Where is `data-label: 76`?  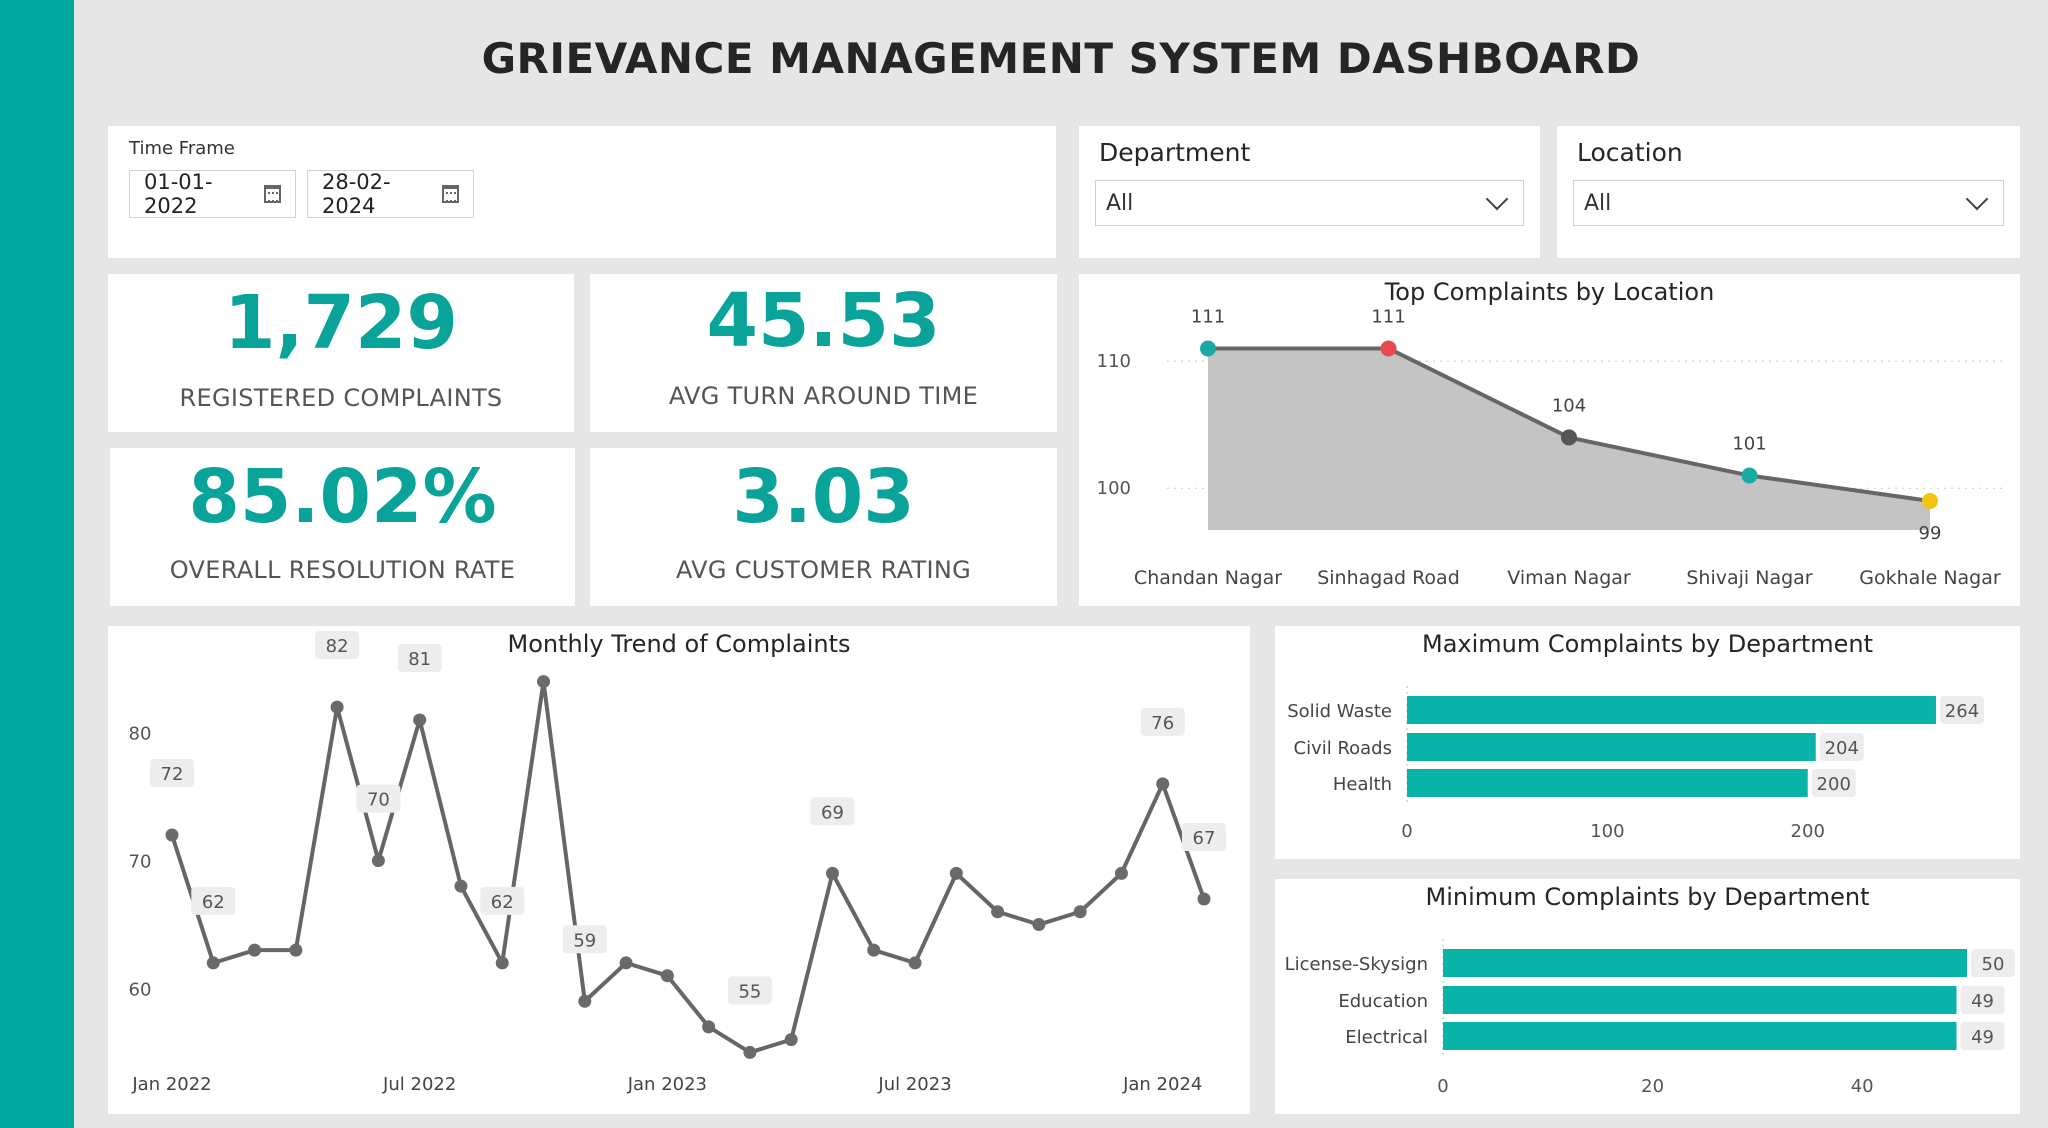 data-label: 76 is located at coordinates (1162, 723).